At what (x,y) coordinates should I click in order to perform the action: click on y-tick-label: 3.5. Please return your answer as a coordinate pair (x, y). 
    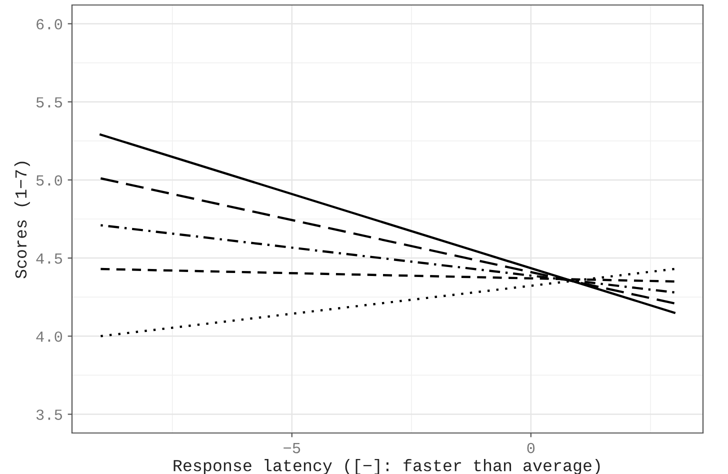
    Looking at the image, I should click on (49, 415).